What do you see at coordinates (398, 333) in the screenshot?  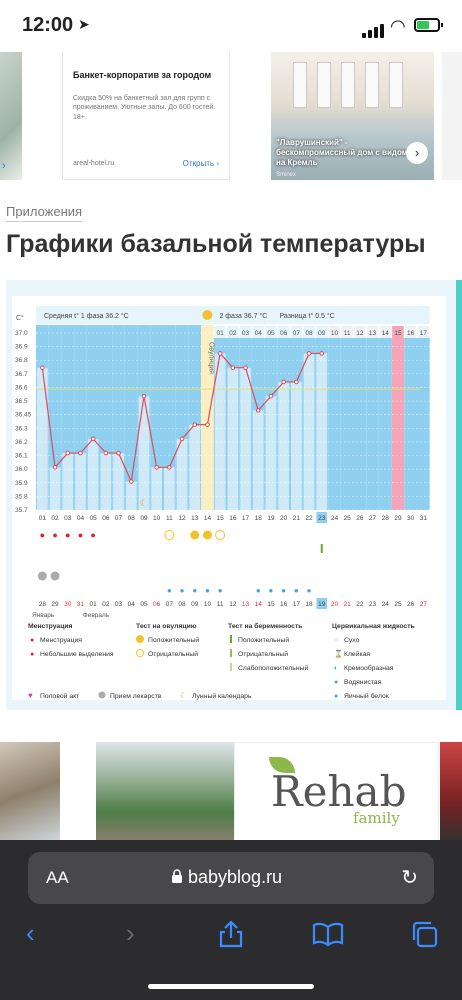 I see `phase2-day-label: 15` at bounding box center [398, 333].